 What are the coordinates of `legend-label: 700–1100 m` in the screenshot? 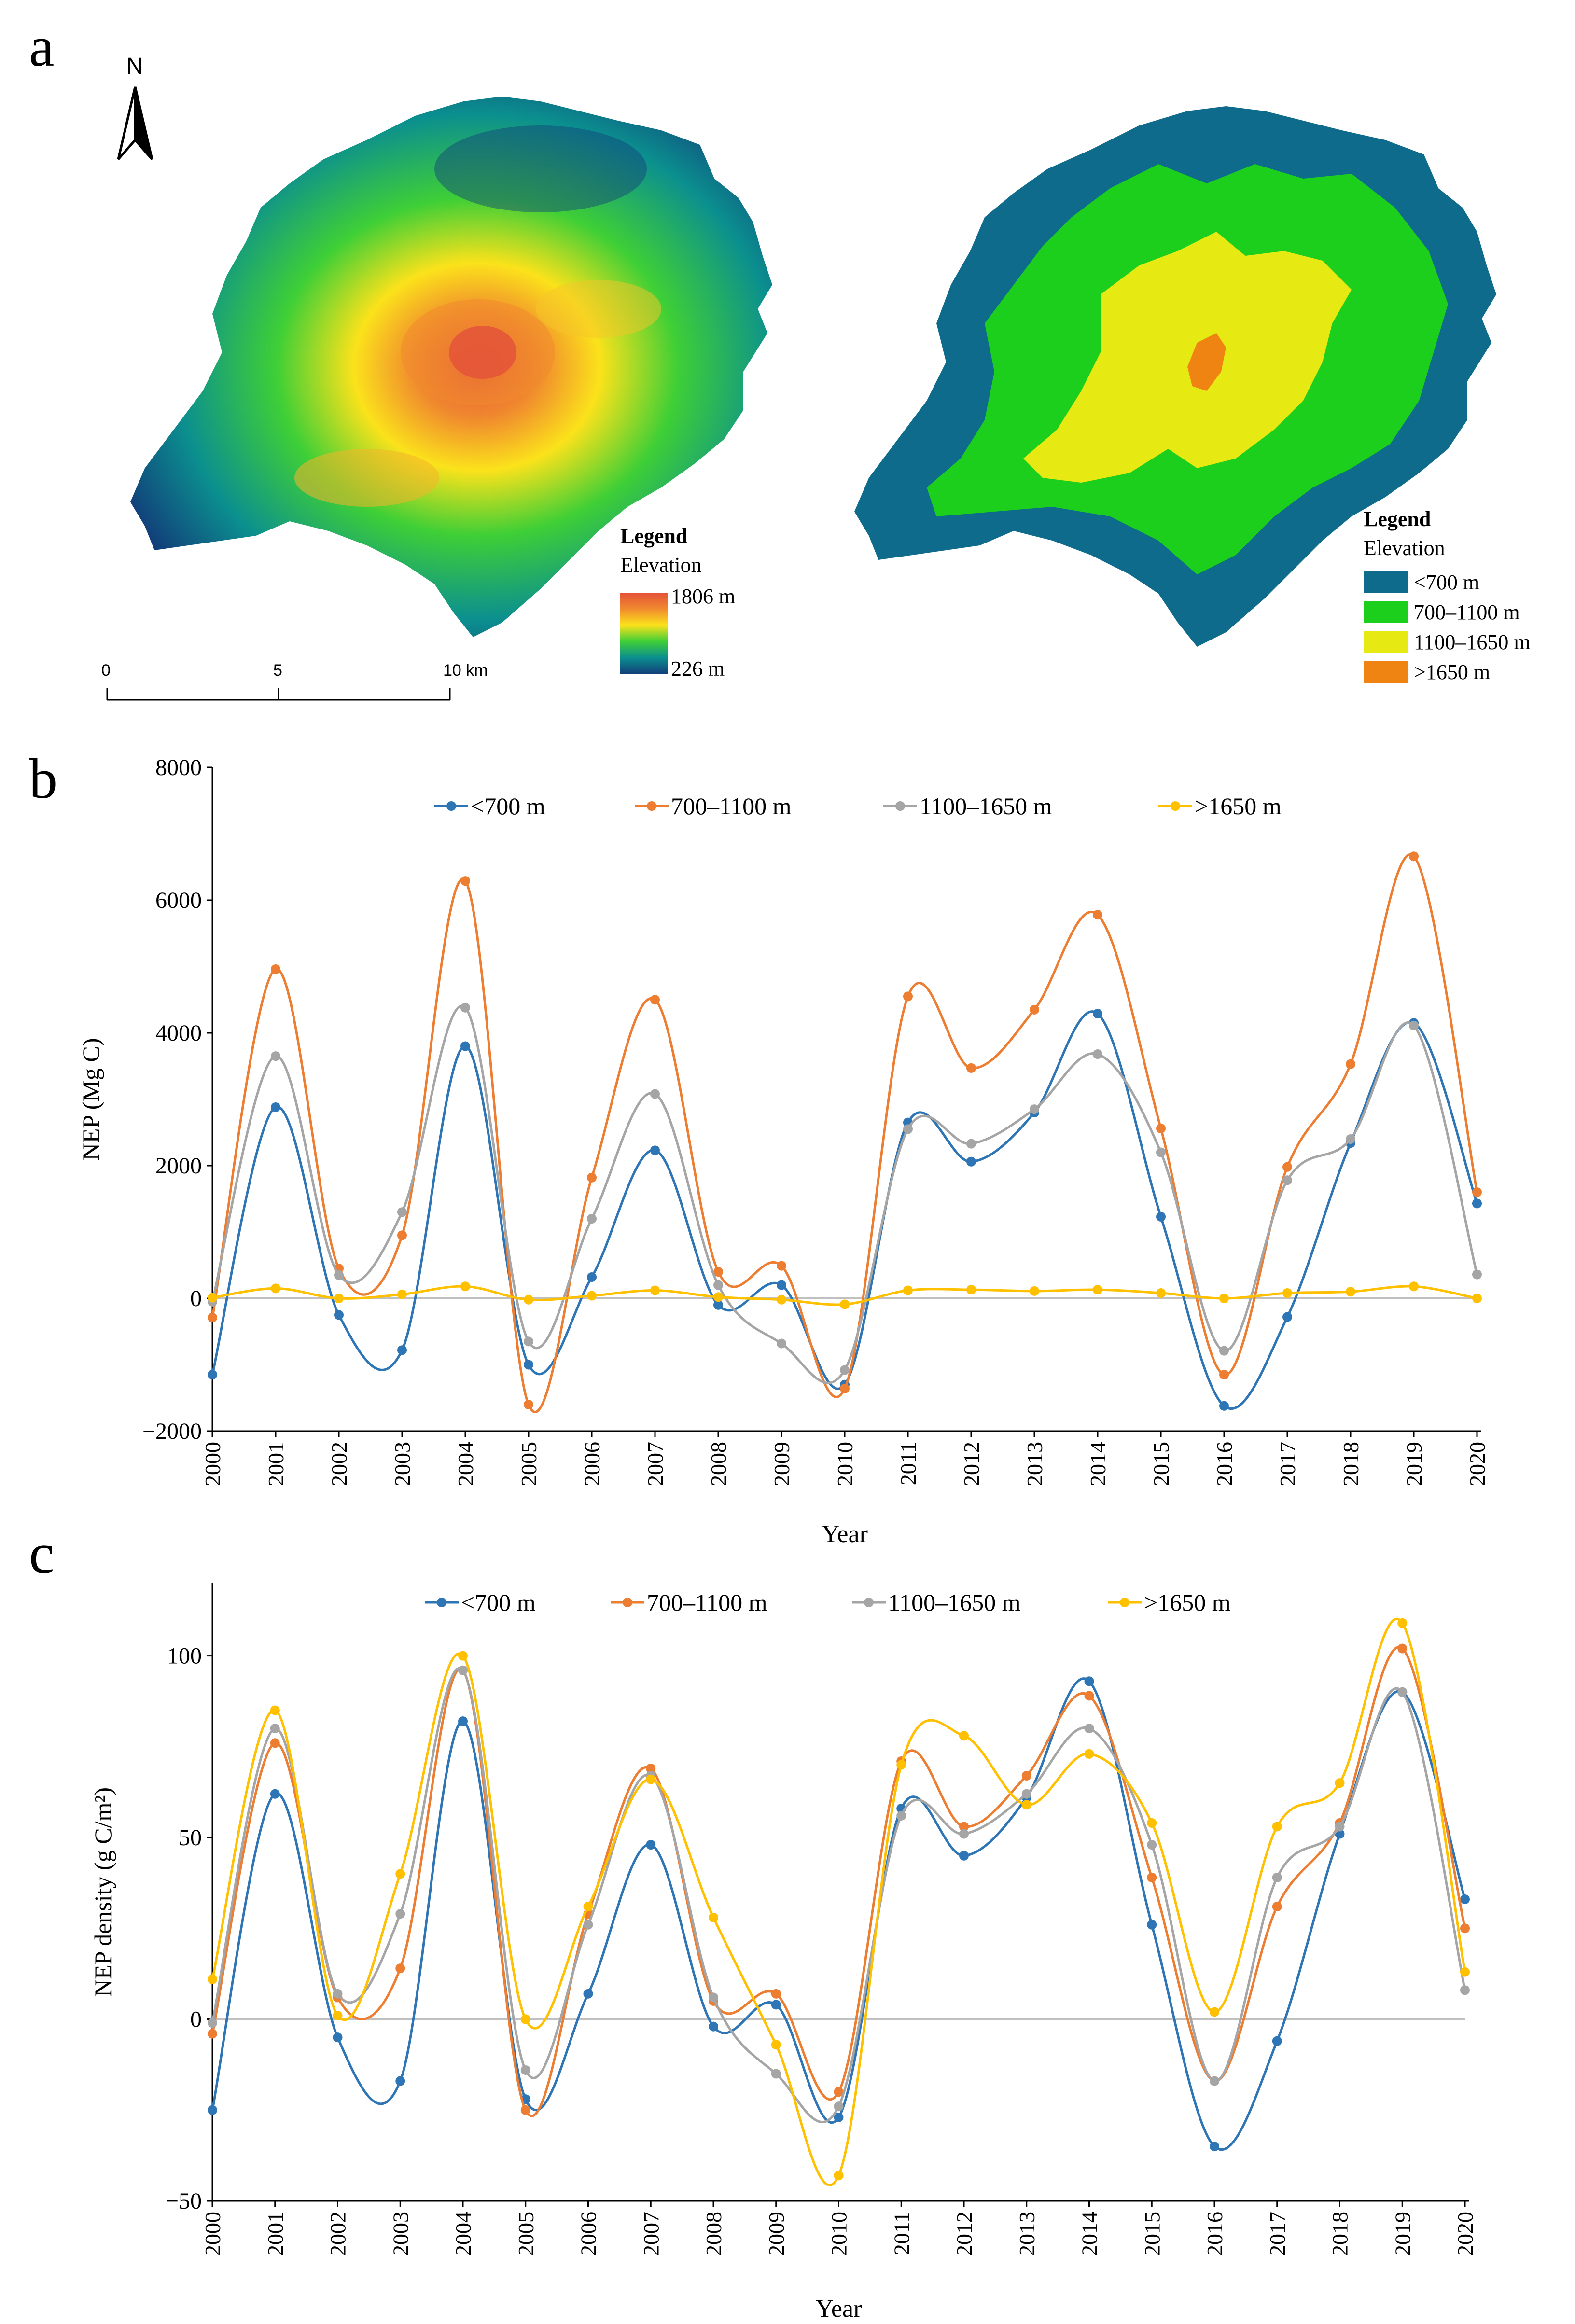 It's located at (731, 806).